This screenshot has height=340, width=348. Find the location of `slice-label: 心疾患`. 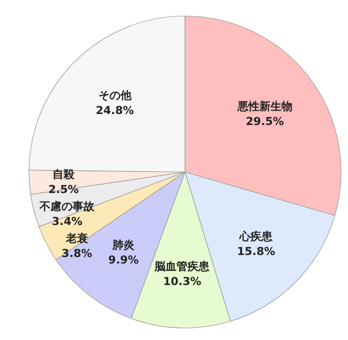

slice-label: 心疾患 is located at coordinates (256, 237).